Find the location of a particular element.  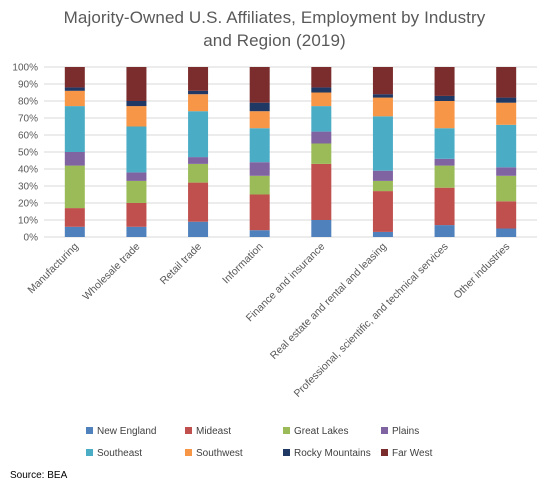

y-tick-label: 20% is located at coordinates (28, 204).